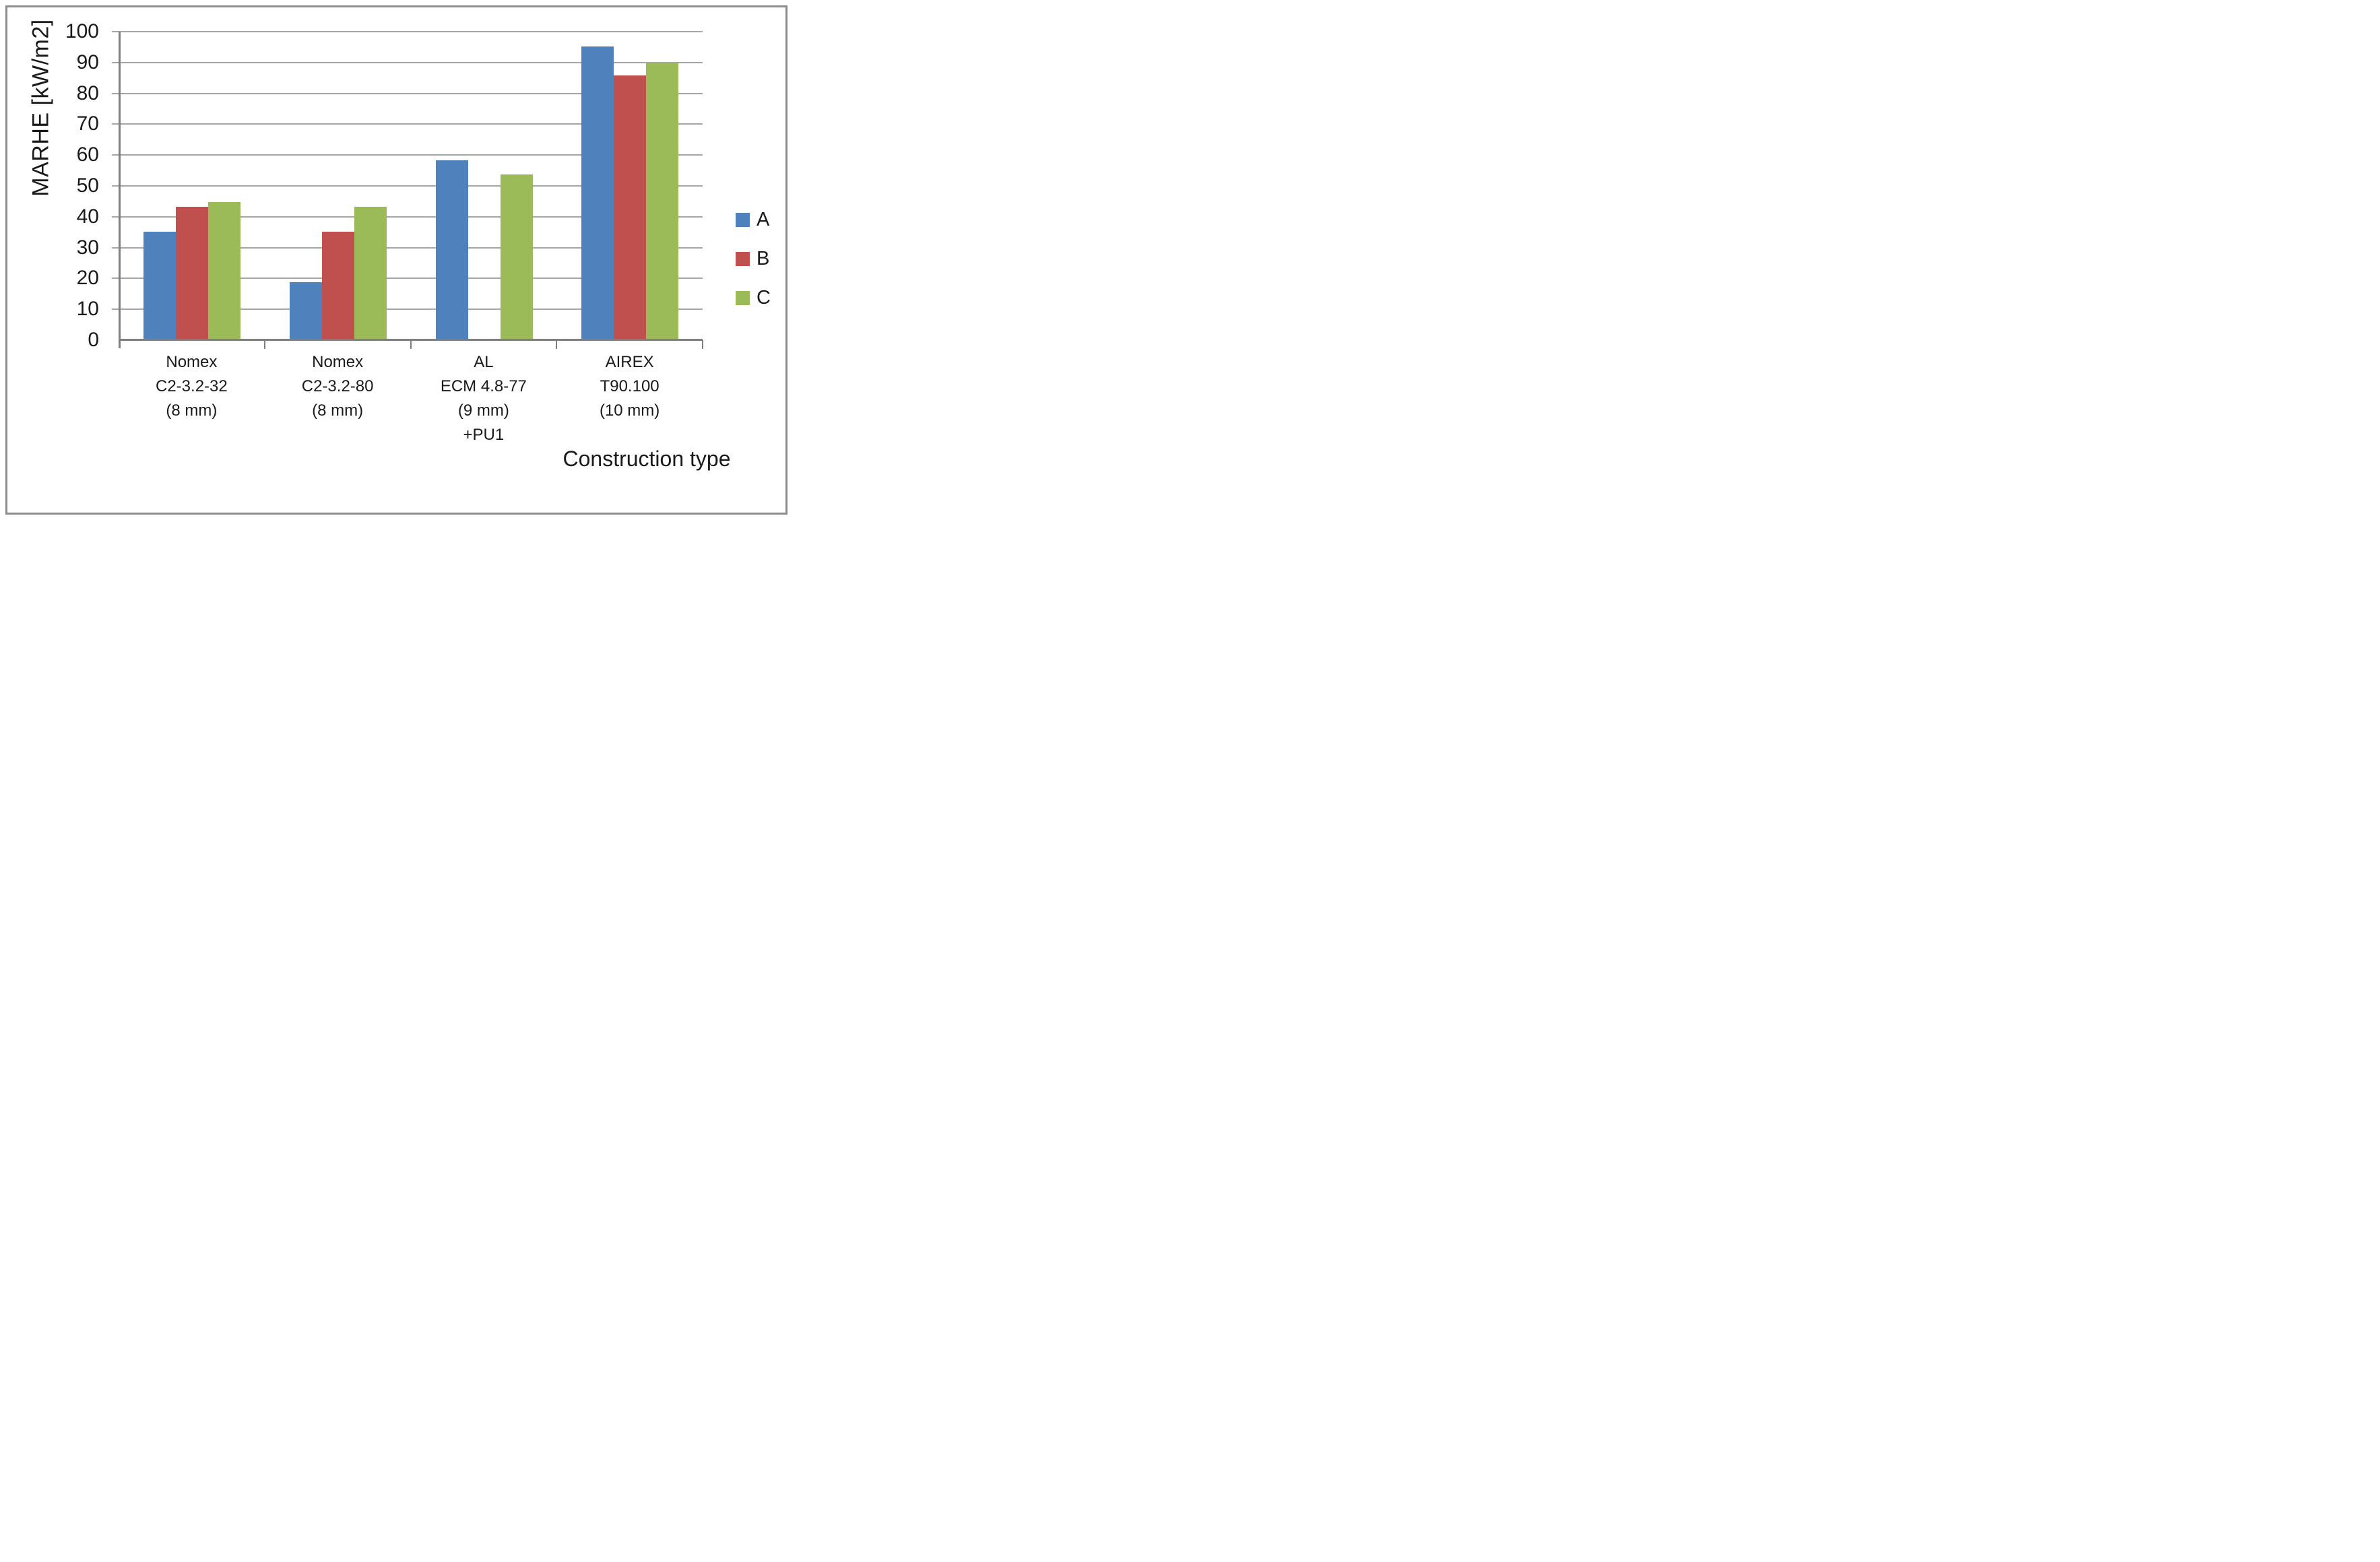 Image resolution: width=2380 pixels, height=1562 pixels. Describe the element at coordinates (646, 459) in the screenshot. I see `x-axis-title: Construction type` at that location.